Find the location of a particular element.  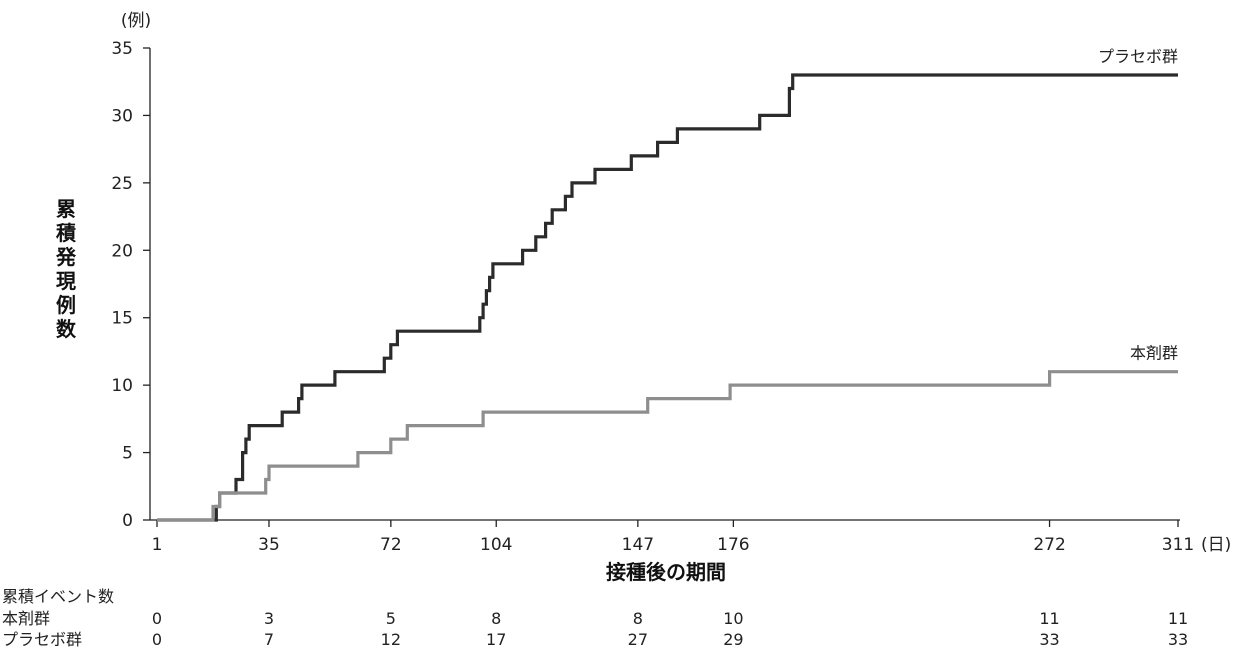

y-tick-label: 10 is located at coordinates (122, 386).